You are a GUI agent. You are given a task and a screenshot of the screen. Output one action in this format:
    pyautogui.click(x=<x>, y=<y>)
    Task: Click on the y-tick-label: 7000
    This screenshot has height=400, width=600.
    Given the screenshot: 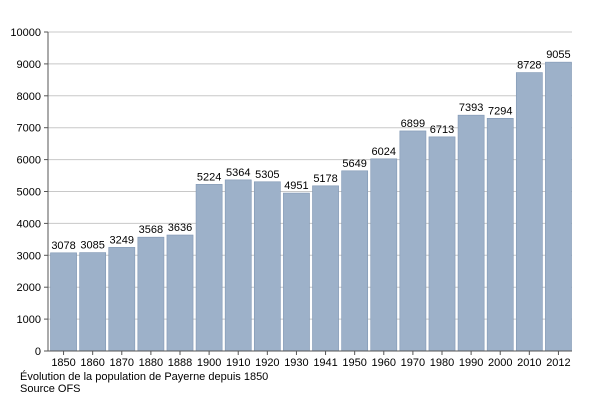 What is the action you would take?
    pyautogui.click(x=29, y=129)
    